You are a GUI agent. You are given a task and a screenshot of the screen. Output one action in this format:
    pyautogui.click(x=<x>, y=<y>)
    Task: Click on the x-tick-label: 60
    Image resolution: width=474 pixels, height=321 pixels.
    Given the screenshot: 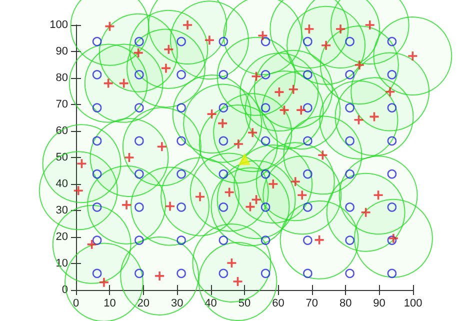 What is the action you would take?
    pyautogui.click(x=278, y=304)
    